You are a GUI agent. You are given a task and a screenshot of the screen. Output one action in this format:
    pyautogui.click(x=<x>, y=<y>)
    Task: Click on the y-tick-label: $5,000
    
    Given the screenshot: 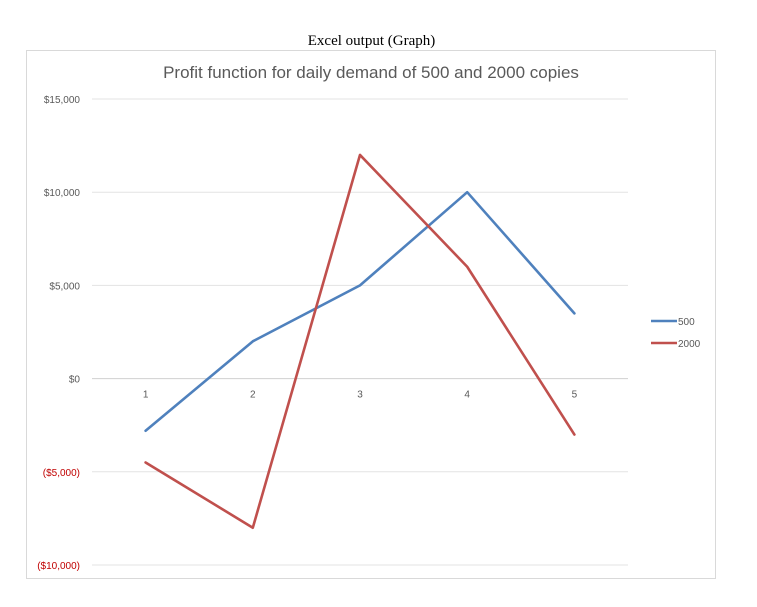 What is the action you would take?
    pyautogui.click(x=64, y=286)
    